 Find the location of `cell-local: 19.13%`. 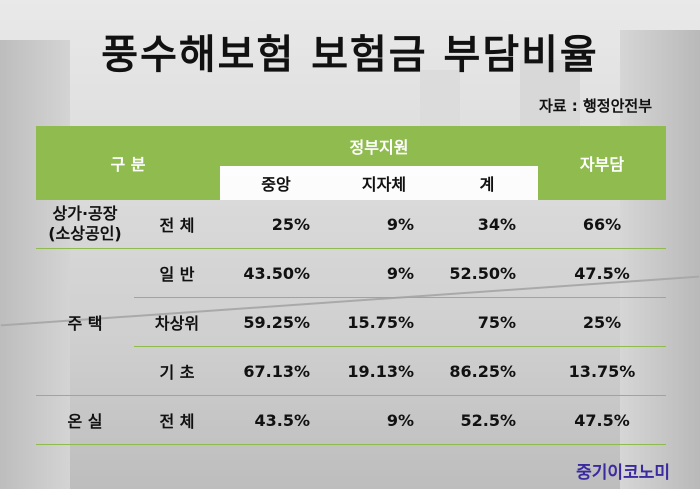

cell-local: 19.13% is located at coordinates (384, 371).